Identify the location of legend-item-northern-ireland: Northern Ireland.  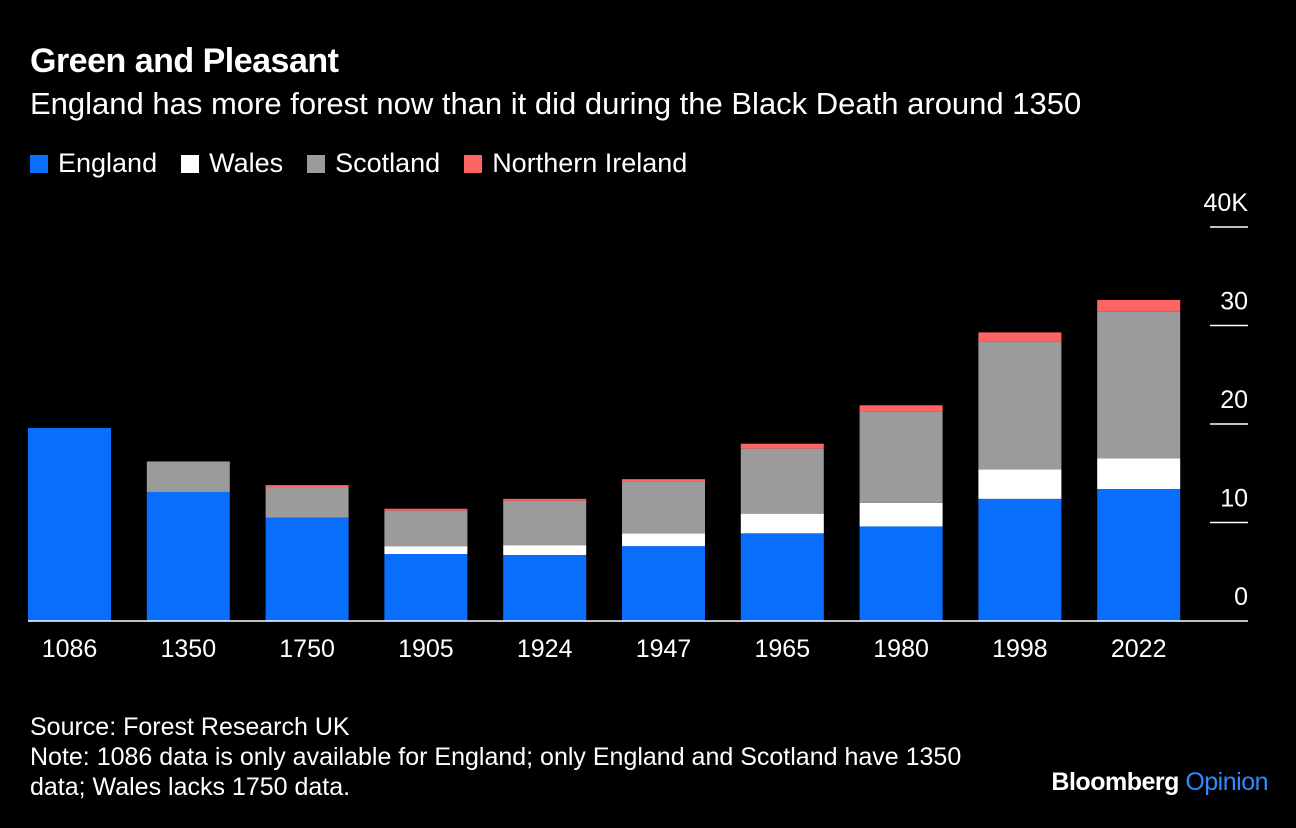
(575, 163).